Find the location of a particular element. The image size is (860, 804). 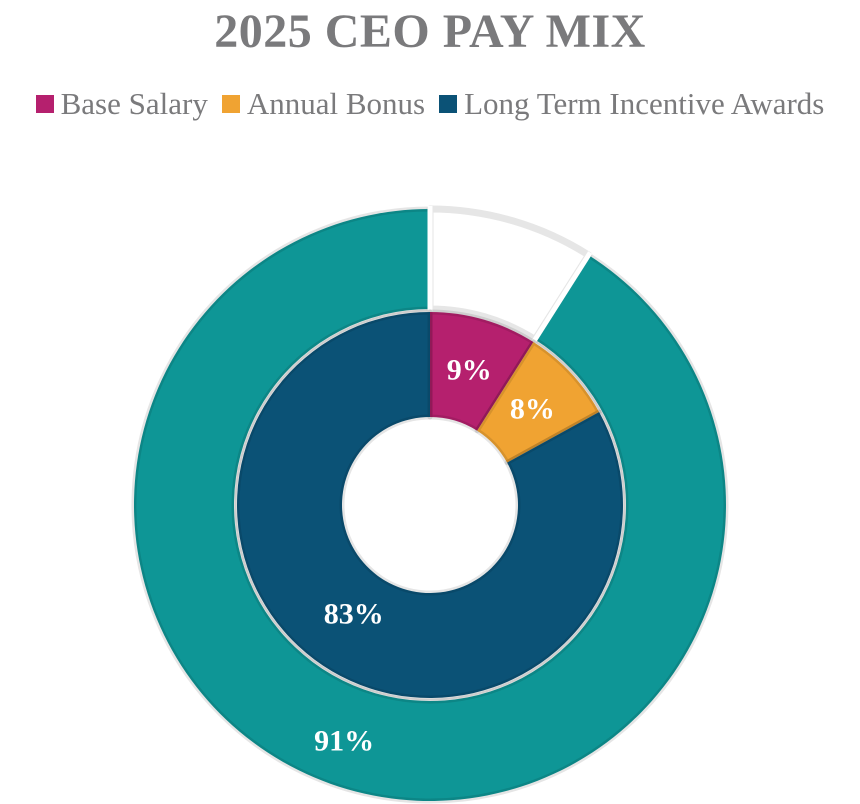

legend-item-base-salary: Base Salary is located at coordinates (121, 104).